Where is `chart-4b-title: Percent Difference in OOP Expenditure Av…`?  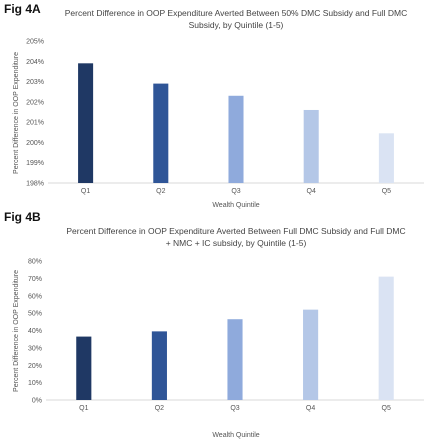 chart-4b-title: Percent Difference in OOP Expenditure Av… is located at coordinates (235, 231).